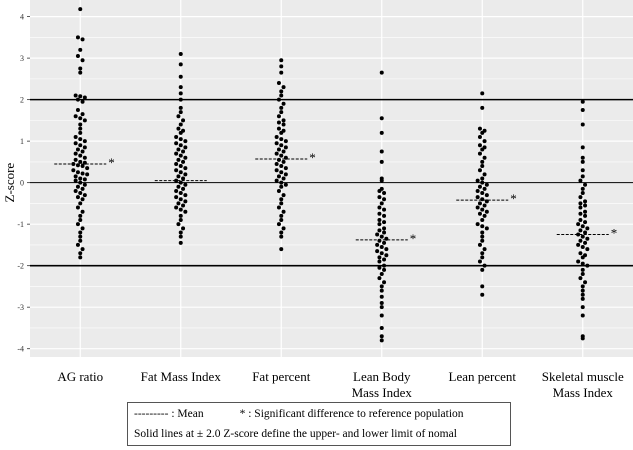  What do you see at coordinates (22, 141) in the screenshot?
I see `y-tick-label: 1` at bounding box center [22, 141].